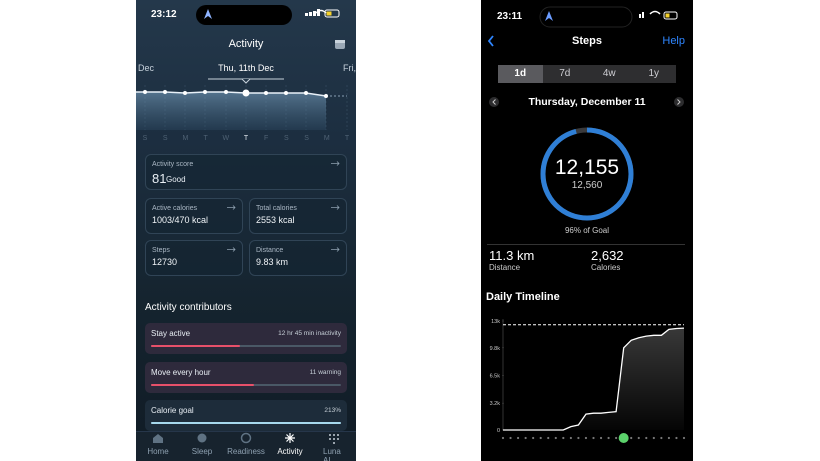 The width and height of the screenshot is (820, 461). What do you see at coordinates (146, 68) in the screenshot?
I see `prev-date: Dec` at bounding box center [146, 68].